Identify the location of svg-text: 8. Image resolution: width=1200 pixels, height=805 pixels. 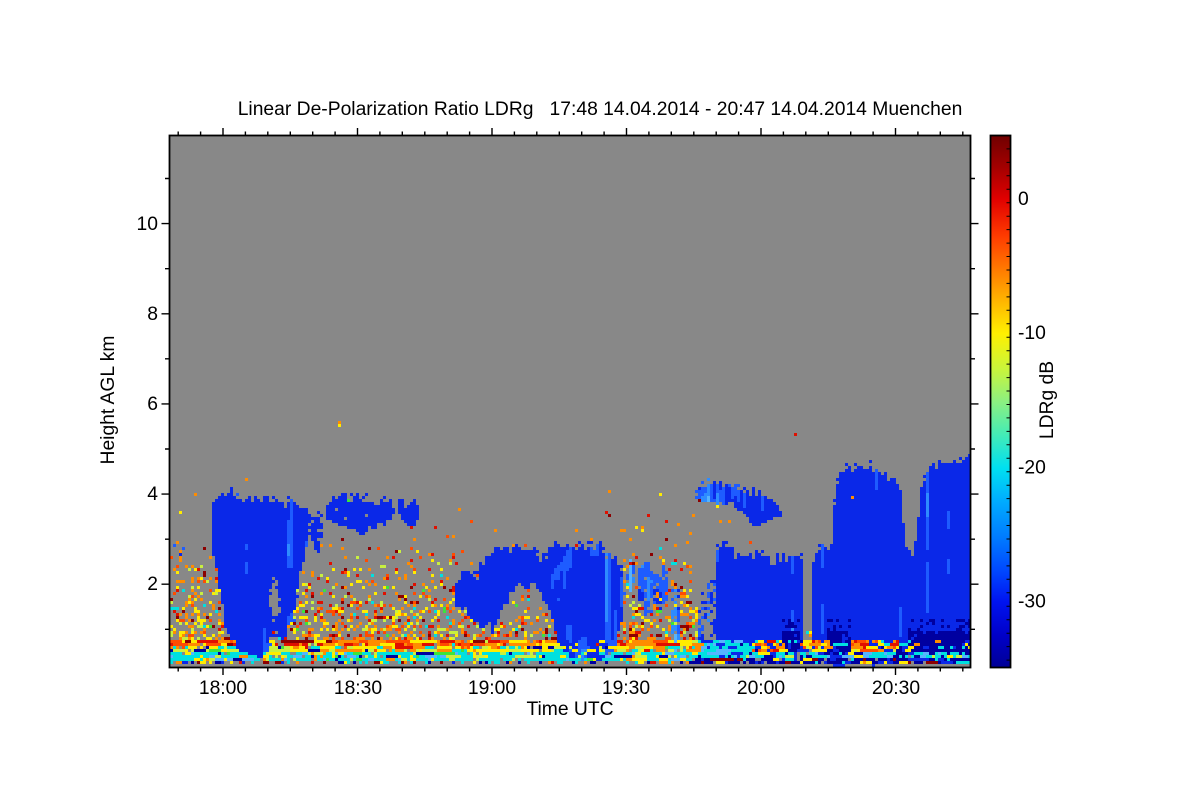
(152, 314).